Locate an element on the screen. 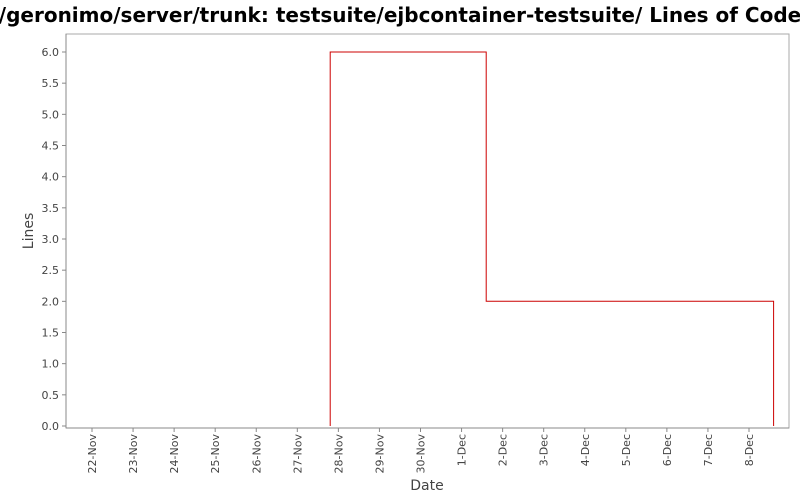  y-tick-label: 3.5 is located at coordinates (51, 208).